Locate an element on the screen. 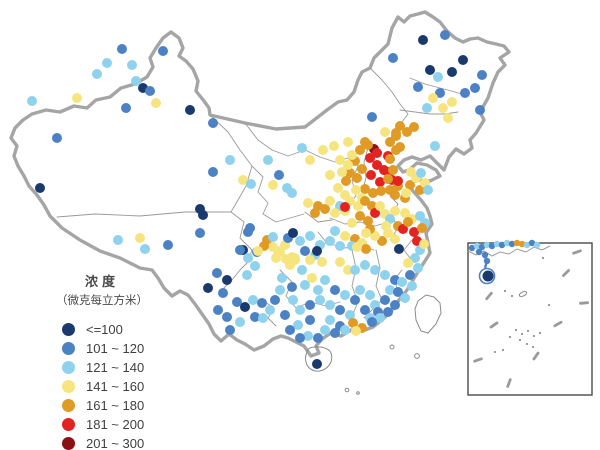 The image size is (600, 450). legend-row: 141 ~ 160 is located at coordinates (115, 386).